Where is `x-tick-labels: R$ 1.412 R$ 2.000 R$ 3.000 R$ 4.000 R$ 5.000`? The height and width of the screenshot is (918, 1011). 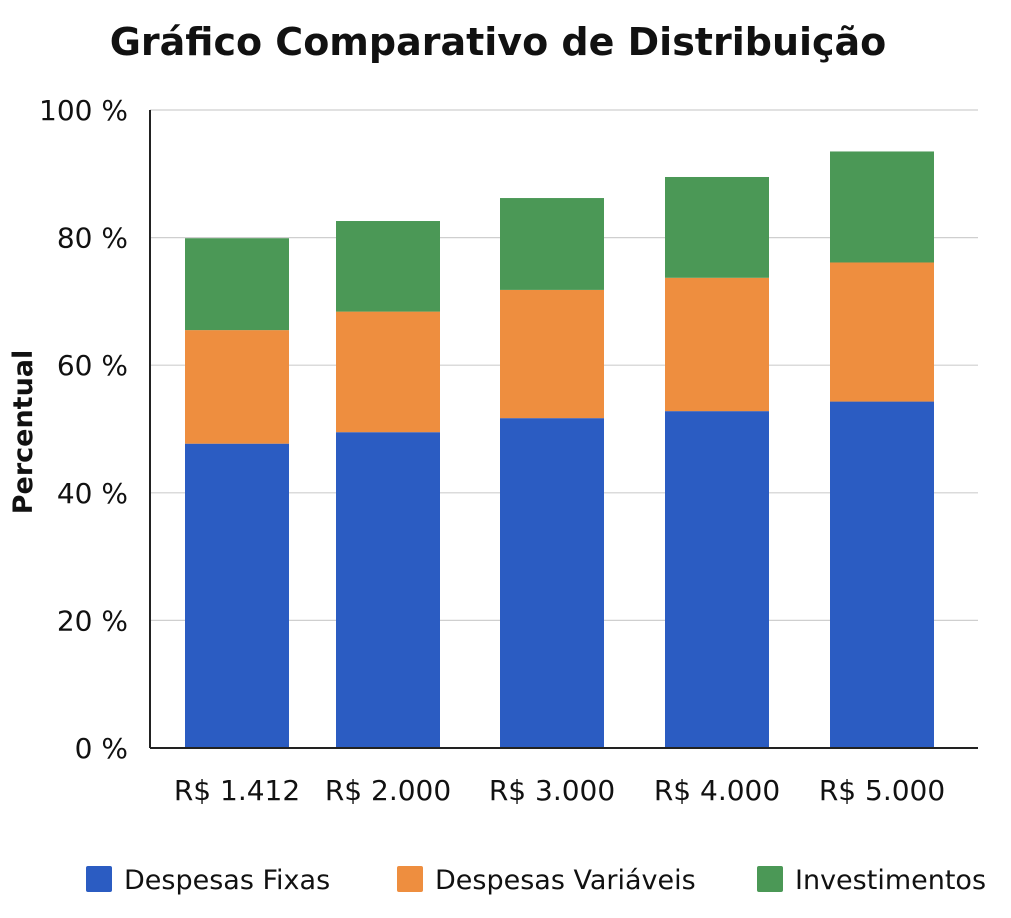 x-tick-labels: R$ 1.412 R$ 2.000 R$ 3.000 R$ 4.000 R$ 5.000 is located at coordinates (559, 790).